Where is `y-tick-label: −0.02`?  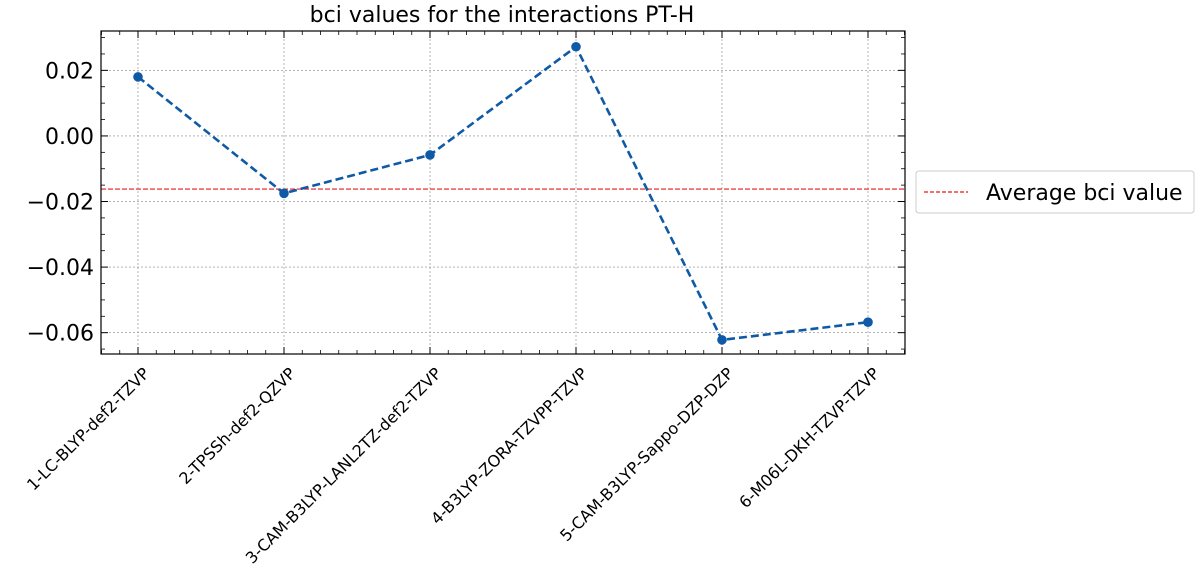 y-tick-label: −0.02 is located at coordinates (60, 203).